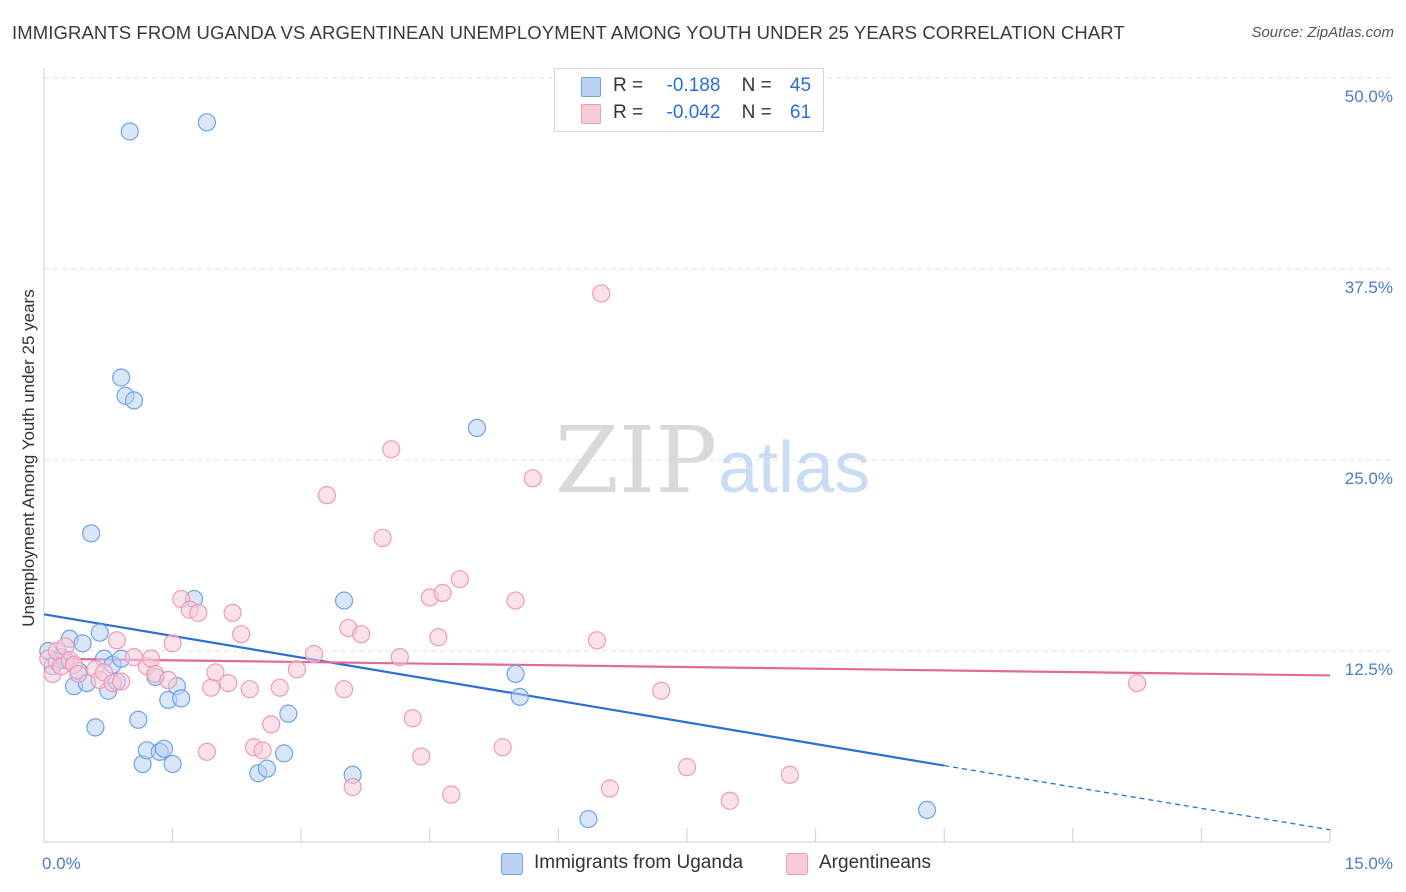 This screenshot has height=892, width=1406. Describe the element at coordinates (591, 87) in the screenshot. I see `legend-swatch-uganda` at that location.